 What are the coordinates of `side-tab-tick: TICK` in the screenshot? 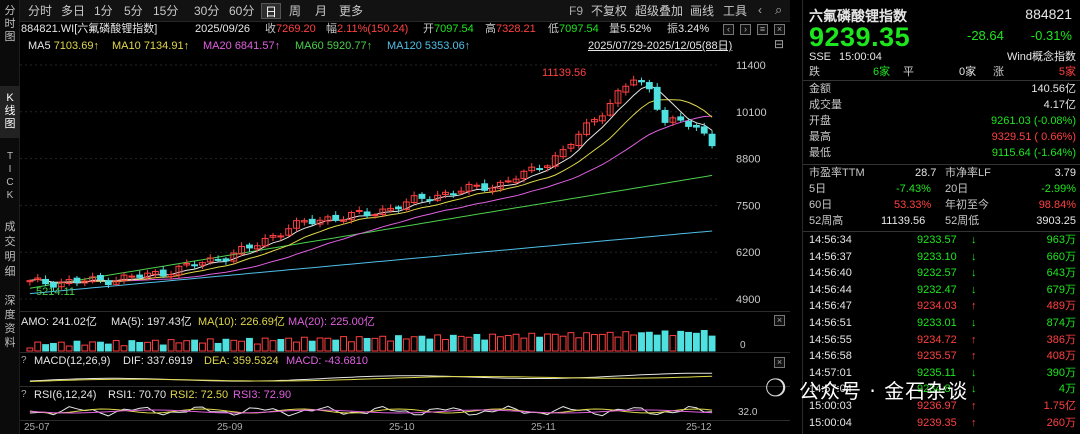 It's located at (10, 179).